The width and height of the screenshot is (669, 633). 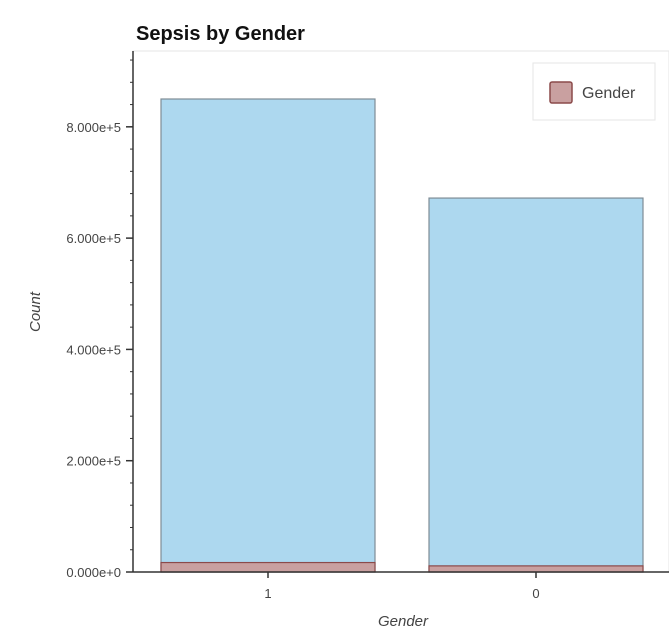 I want to click on y-tick-label: 2.000e+5, so click(x=93, y=461).